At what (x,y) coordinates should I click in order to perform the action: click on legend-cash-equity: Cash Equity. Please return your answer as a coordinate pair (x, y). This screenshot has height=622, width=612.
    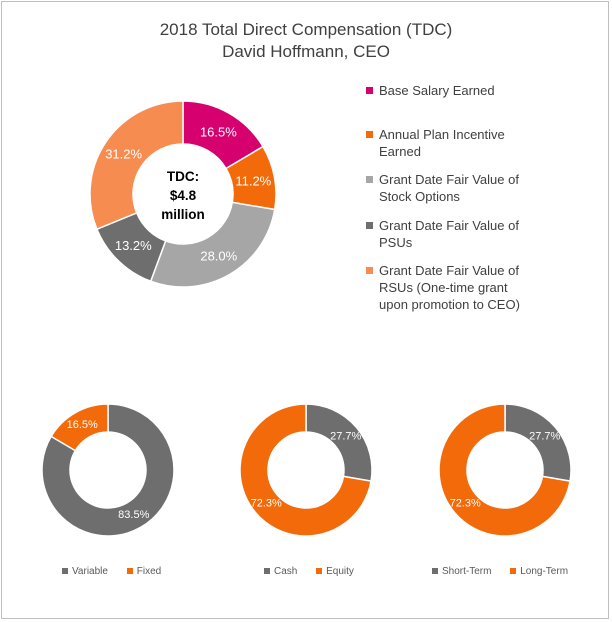
    Looking at the image, I should click on (317, 571).